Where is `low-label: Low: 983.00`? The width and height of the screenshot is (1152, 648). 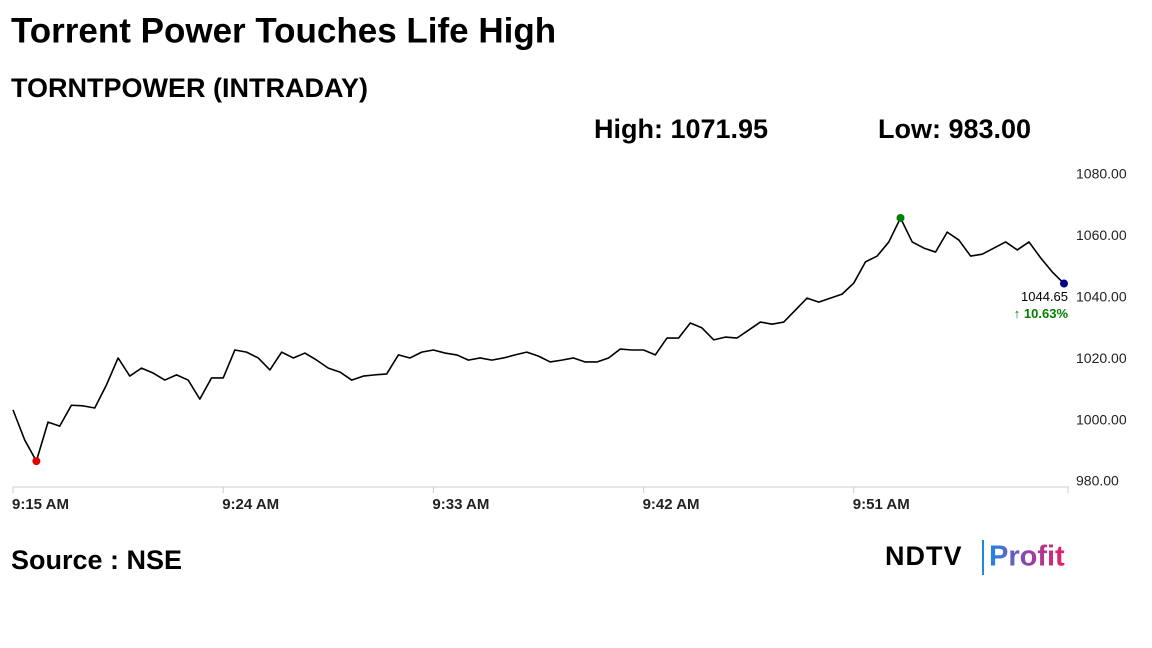
low-label: Low: 983.00 is located at coordinates (954, 129).